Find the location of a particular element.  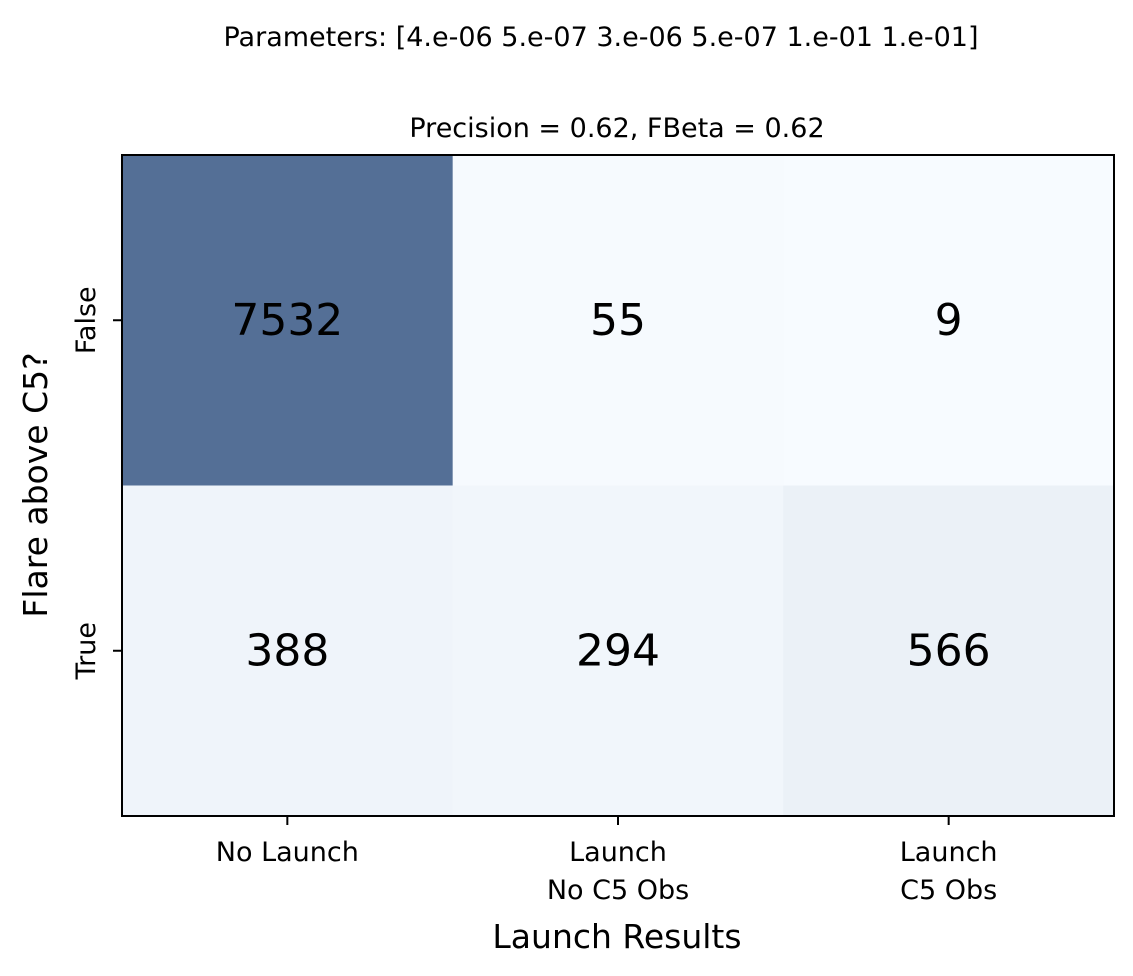

cell-value-r0-c2: 9 is located at coordinates (949, 320).